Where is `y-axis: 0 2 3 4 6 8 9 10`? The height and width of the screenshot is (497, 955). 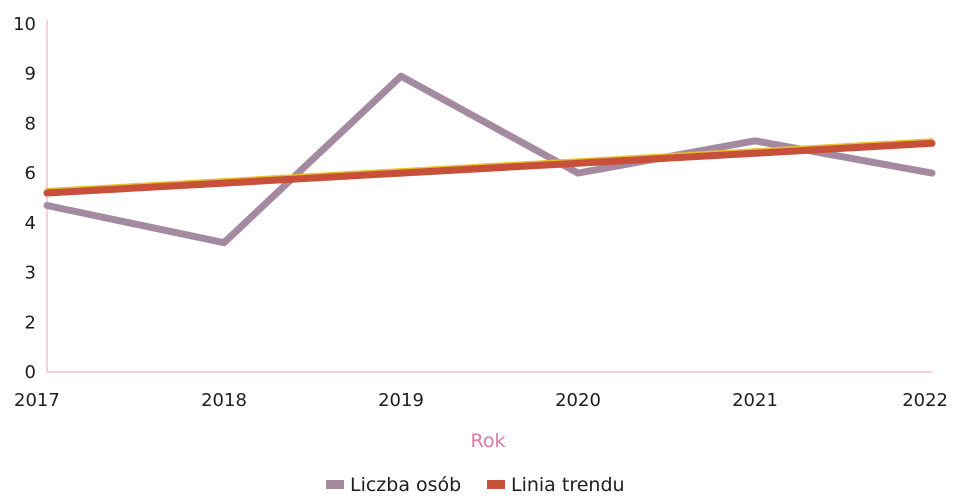
y-axis: 0 2 3 4 6 8 9 10 is located at coordinates (30, 198).